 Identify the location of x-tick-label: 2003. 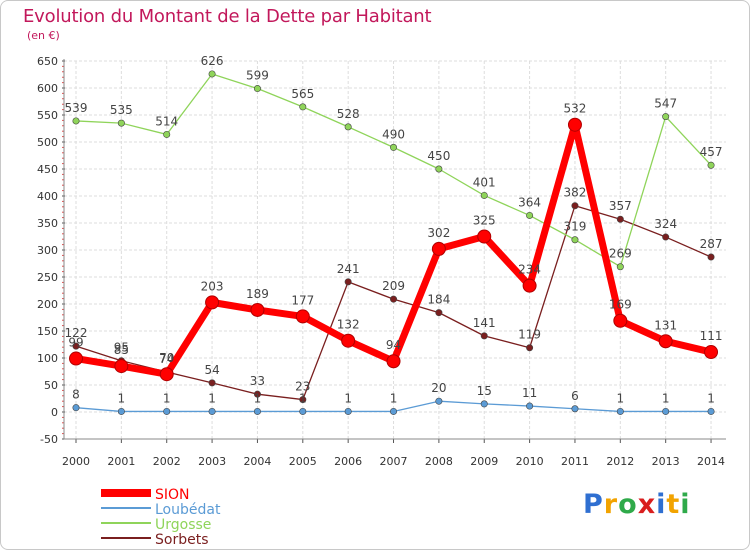
(212, 461).